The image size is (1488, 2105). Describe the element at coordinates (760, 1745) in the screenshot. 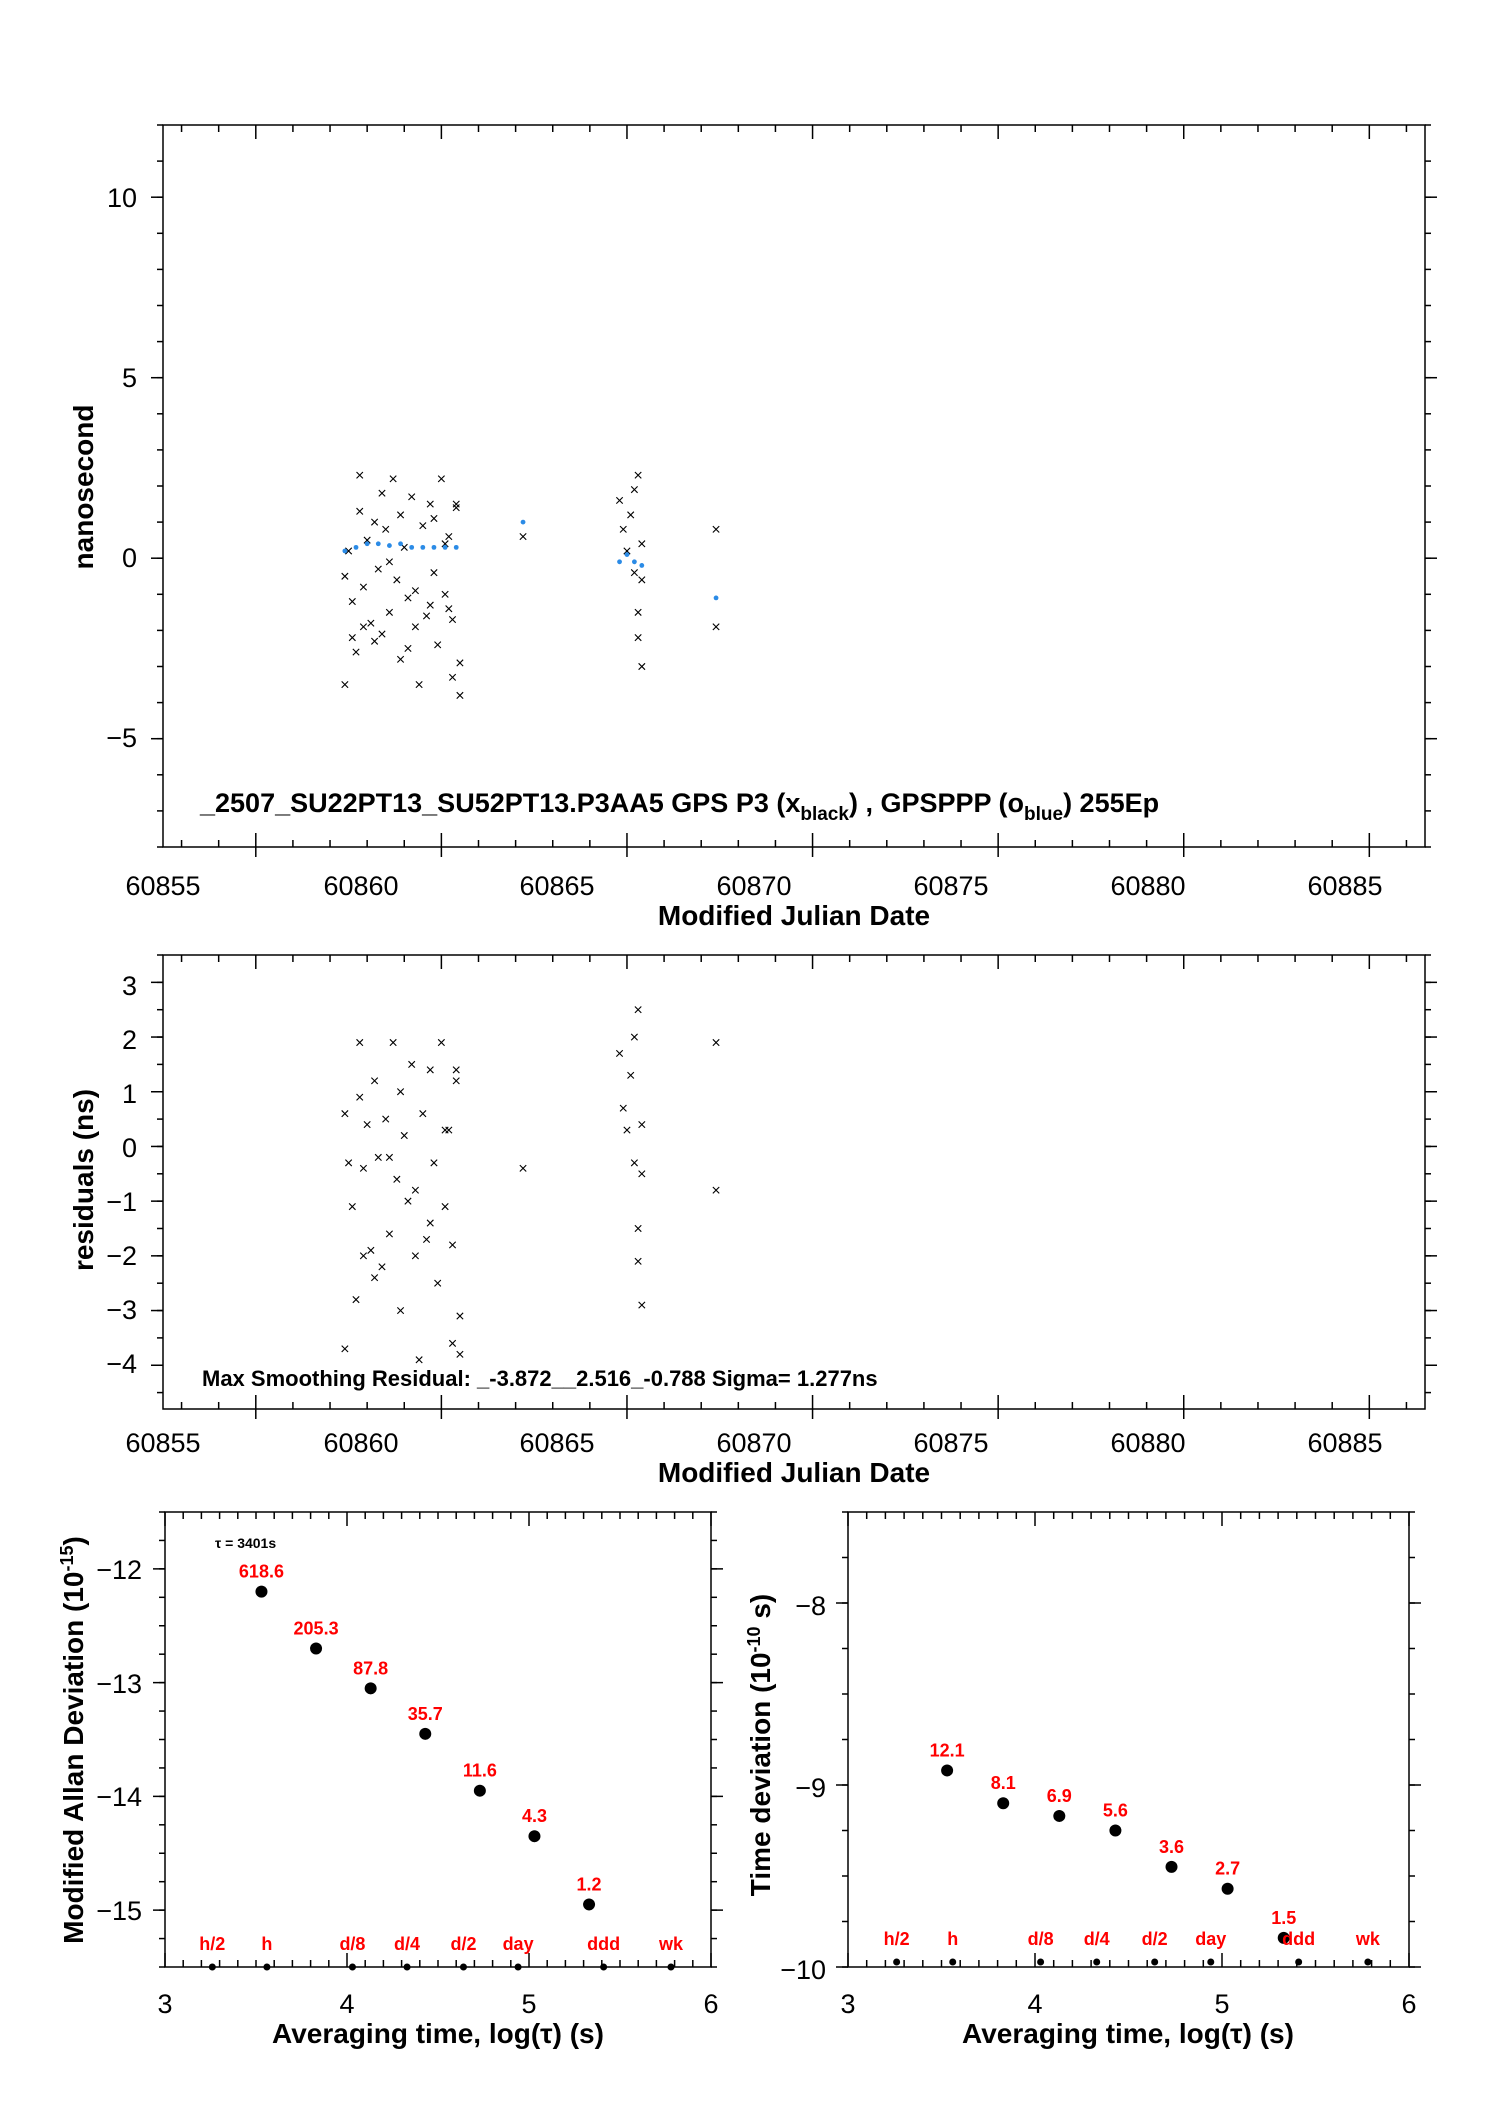

I see `panel4-ylabel: Time deviation (10-10 s)` at that location.